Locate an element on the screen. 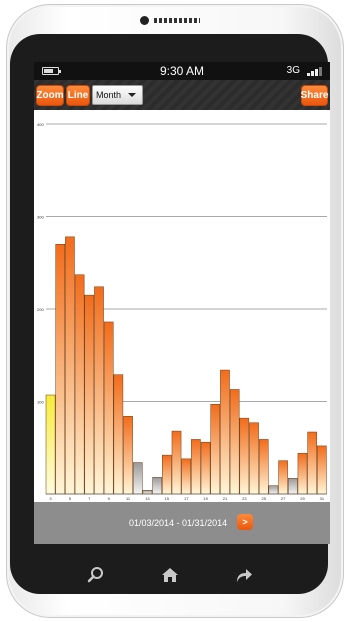 Image resolution: width=350 pixels, height=622 pixels. x-tick-label: 5 is located at coordinates (70, 498).